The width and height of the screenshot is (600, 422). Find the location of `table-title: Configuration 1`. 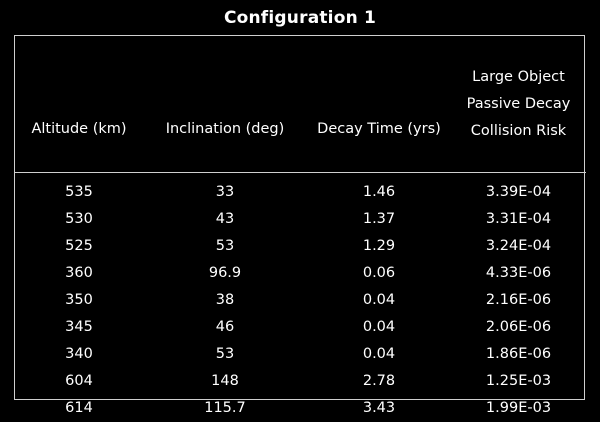

table-title: Configuration 1 is located at coordinates (300, 18).